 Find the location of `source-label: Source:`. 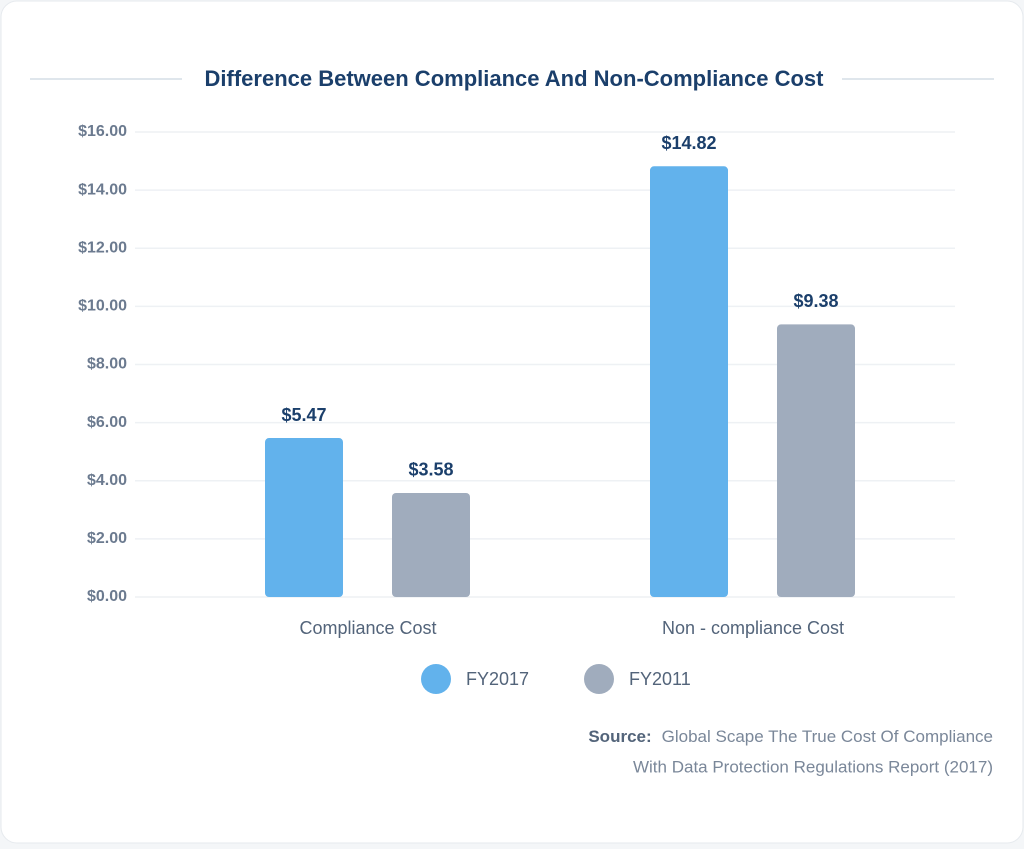

source-label: Source: is located at coordinates (619, 736).